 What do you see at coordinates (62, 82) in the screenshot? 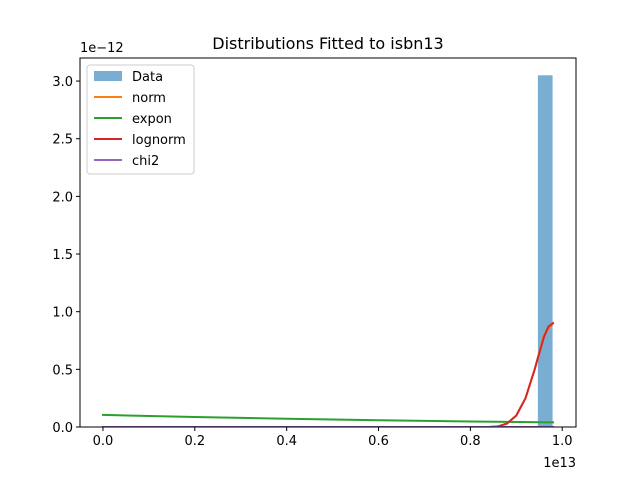
I see `y-tick-label: 3.0` at bounding box center [62, 82].